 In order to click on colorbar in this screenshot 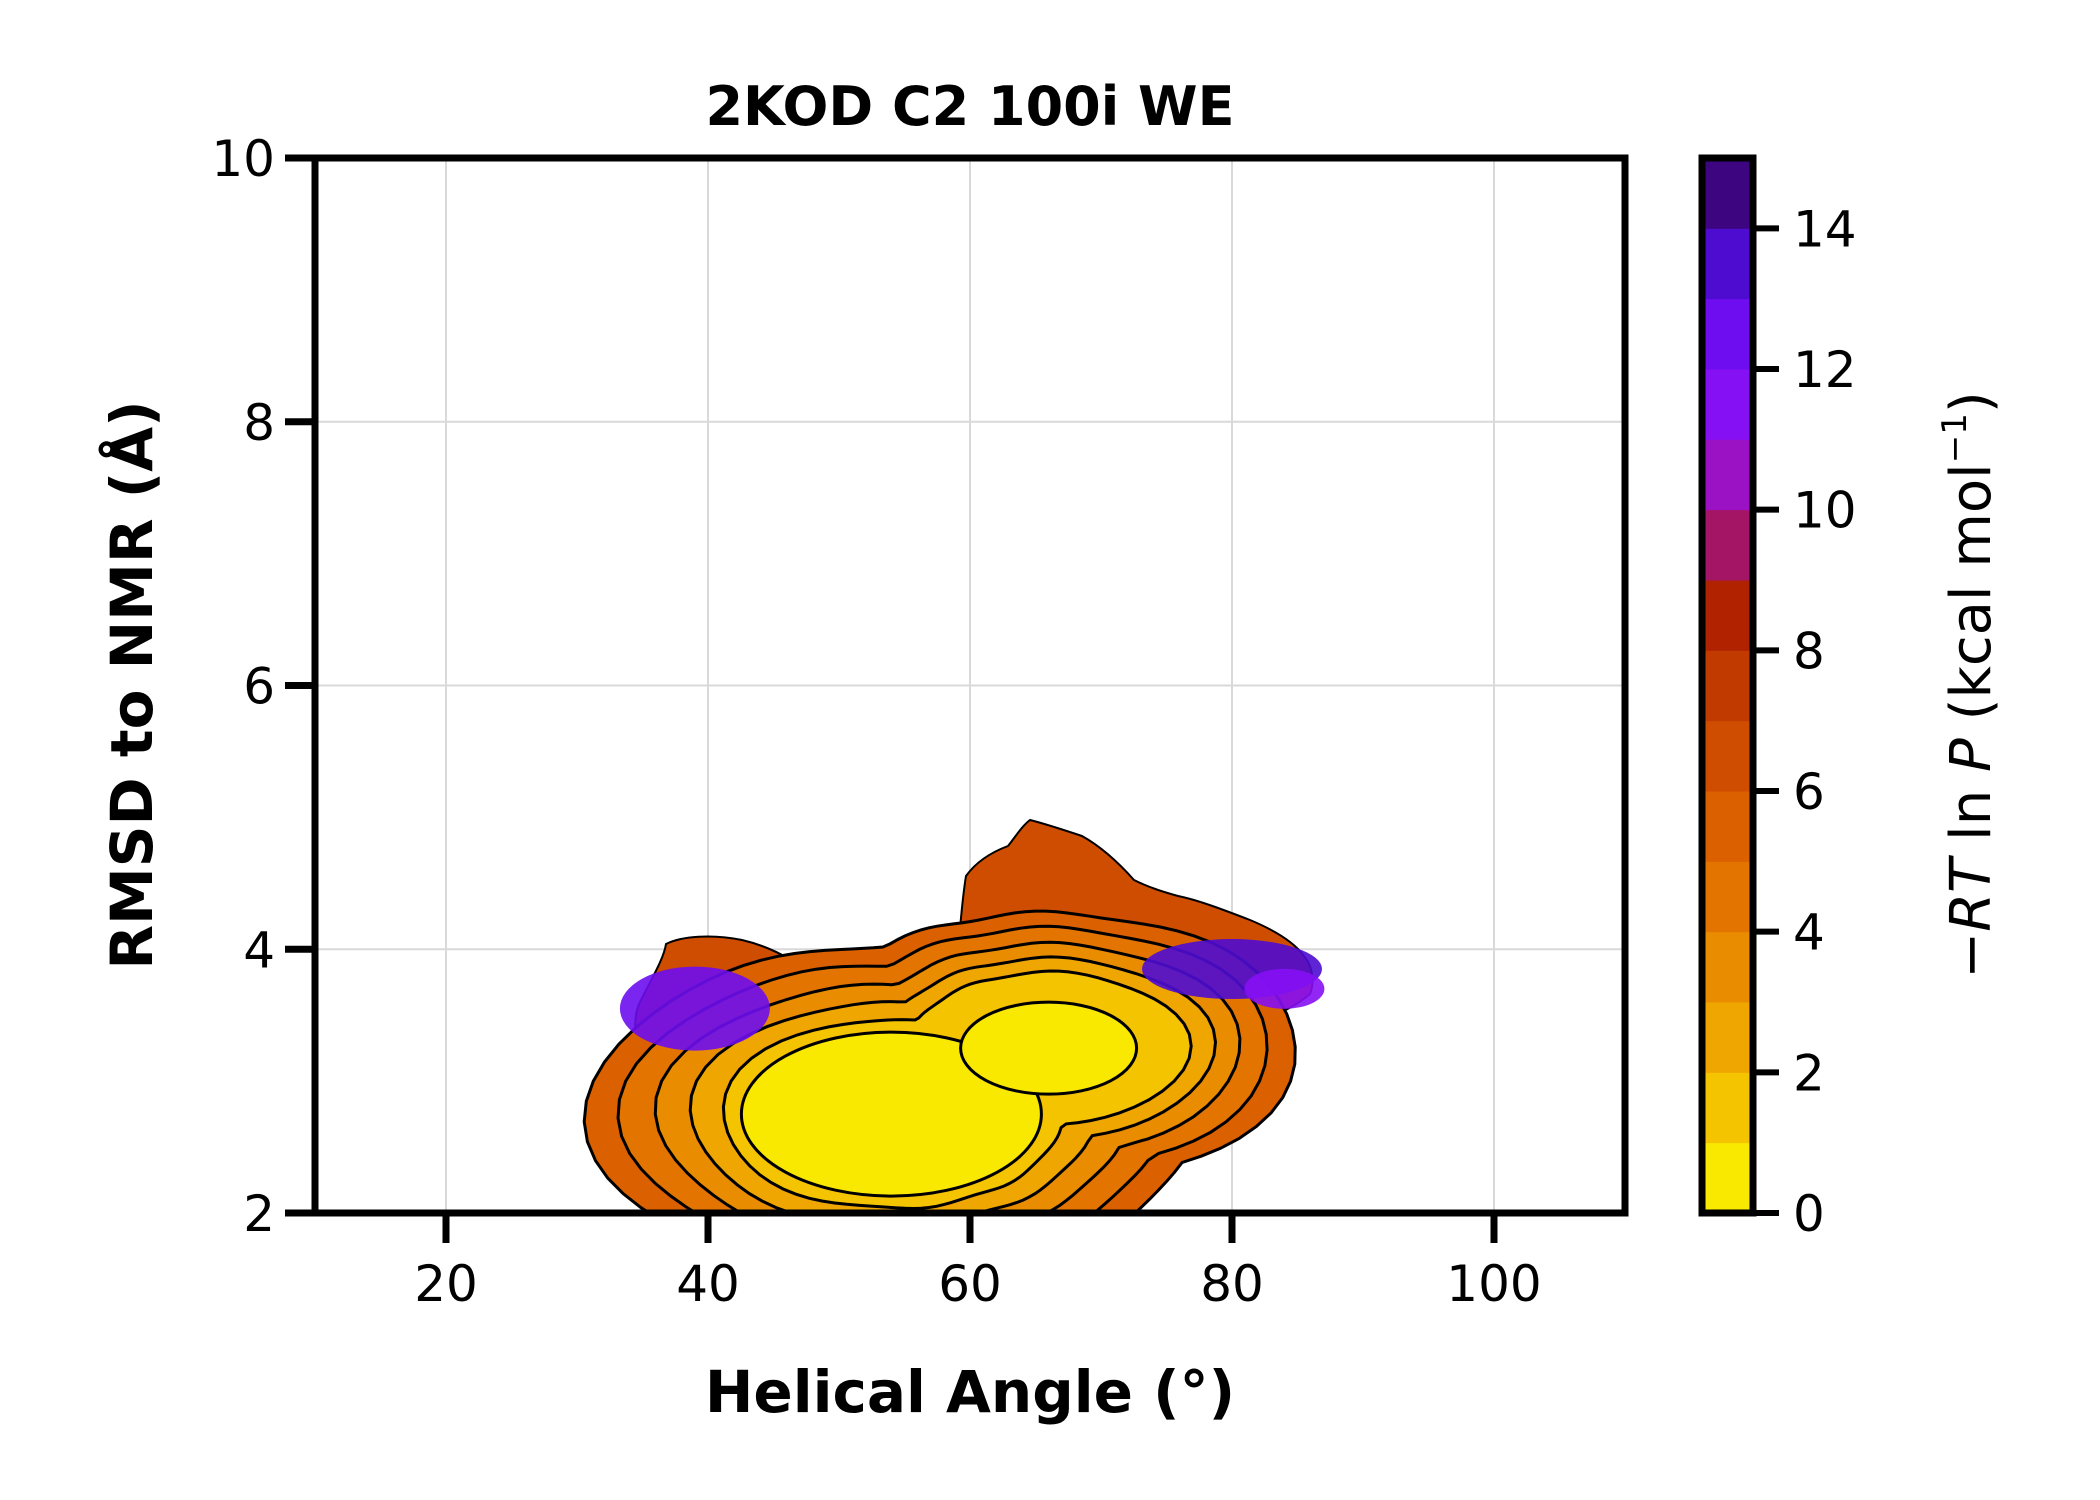, I will do `click(1727, 686)`.